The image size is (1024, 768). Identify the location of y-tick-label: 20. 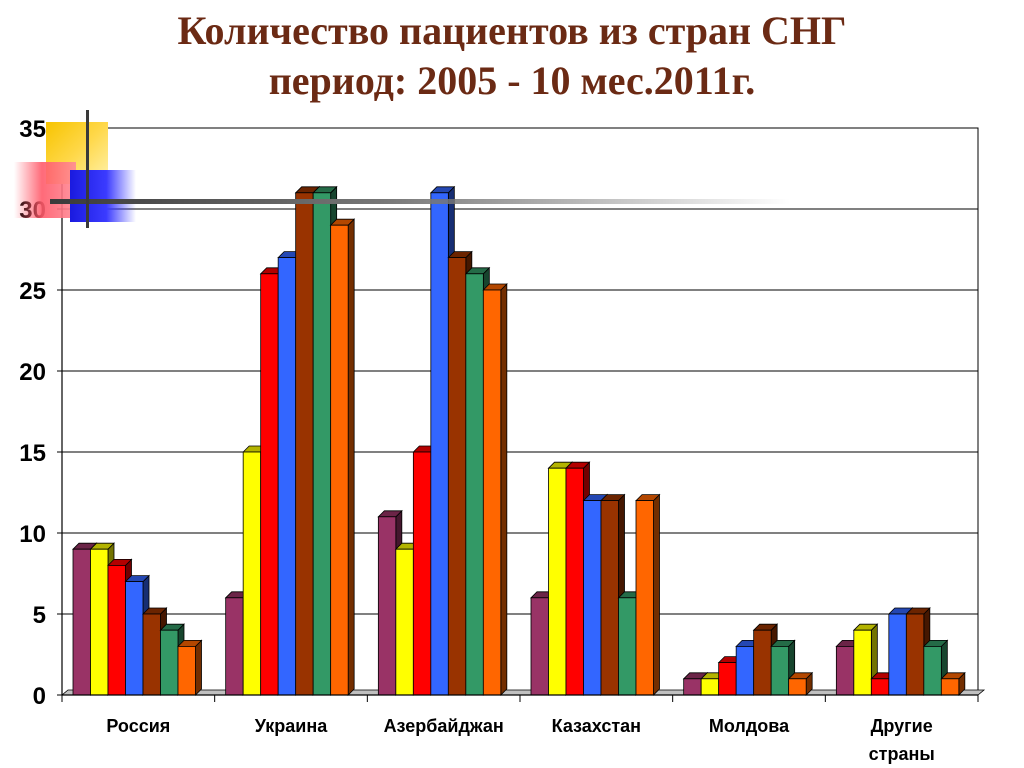
(32, 372).